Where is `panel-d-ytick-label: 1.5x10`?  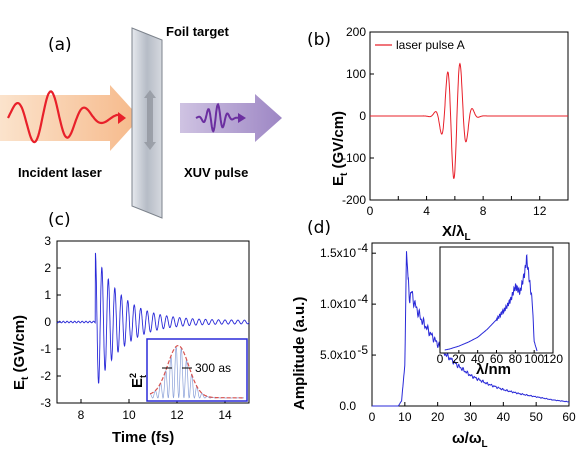
panel-d-ytick-label: 1.5x10 is located at coordinates (338, 253).